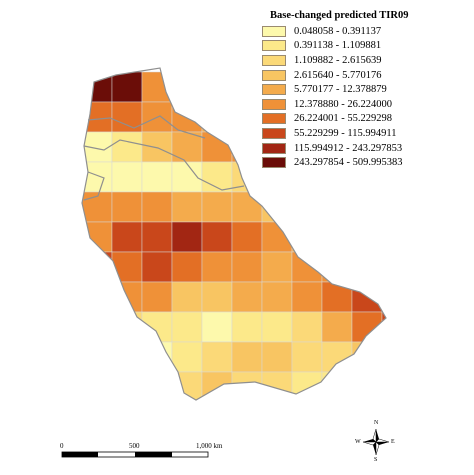 This screenshot has width=474, height=475. Describe the element at coordinates (343, 119) in the screenshot. I see `legend-label: 26.224001 - 55.229298` at that location.